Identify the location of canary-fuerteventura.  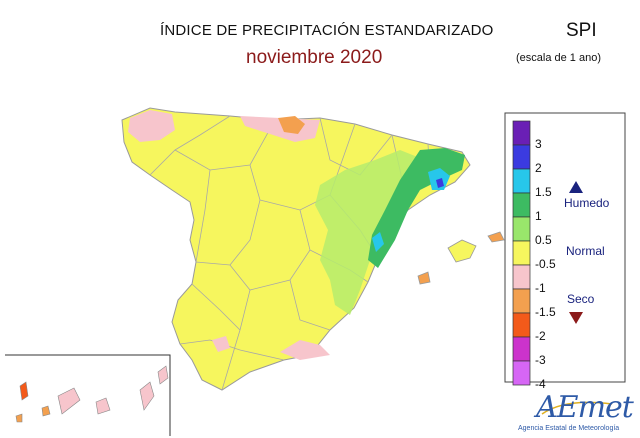
(147, 396).